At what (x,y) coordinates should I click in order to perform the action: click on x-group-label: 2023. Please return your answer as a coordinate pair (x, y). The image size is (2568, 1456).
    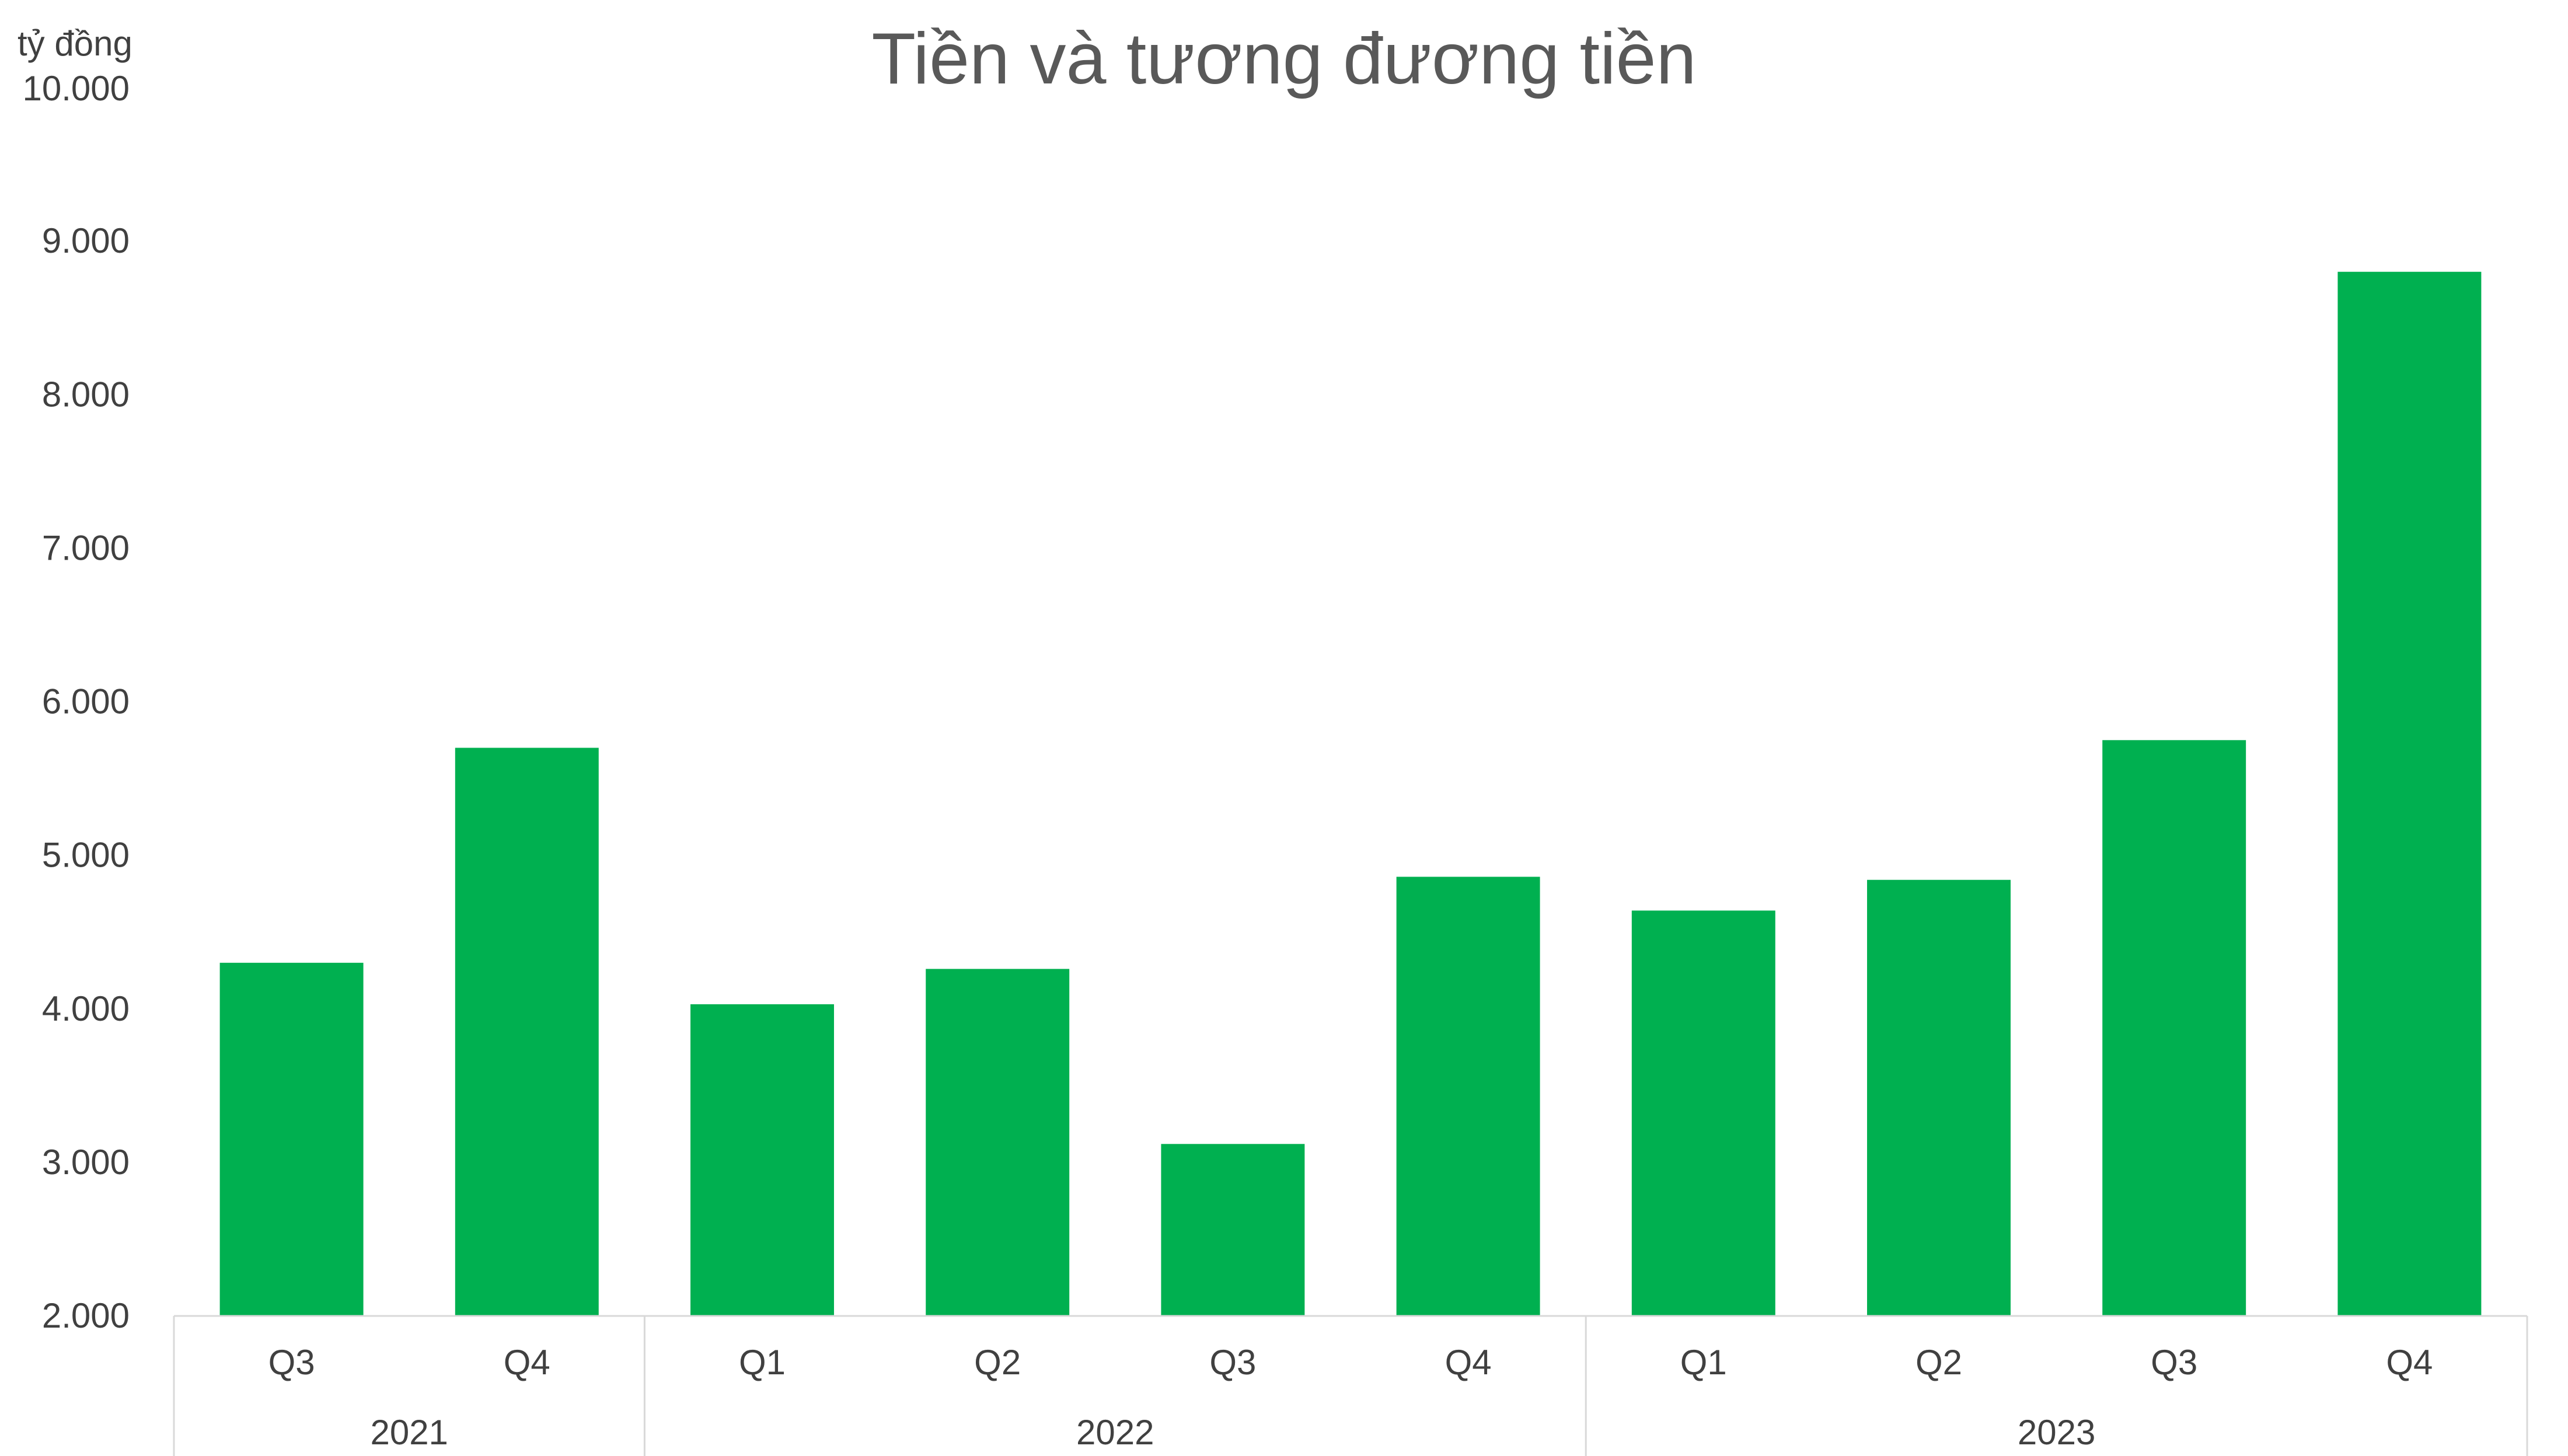
    Looking at the image, I should click on (2056, 1432).